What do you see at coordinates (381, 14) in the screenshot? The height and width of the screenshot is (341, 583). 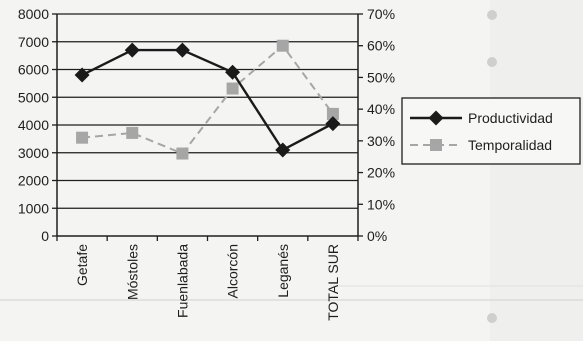 I see `right-tick-label: 70%` at bounding box center [381, 14].